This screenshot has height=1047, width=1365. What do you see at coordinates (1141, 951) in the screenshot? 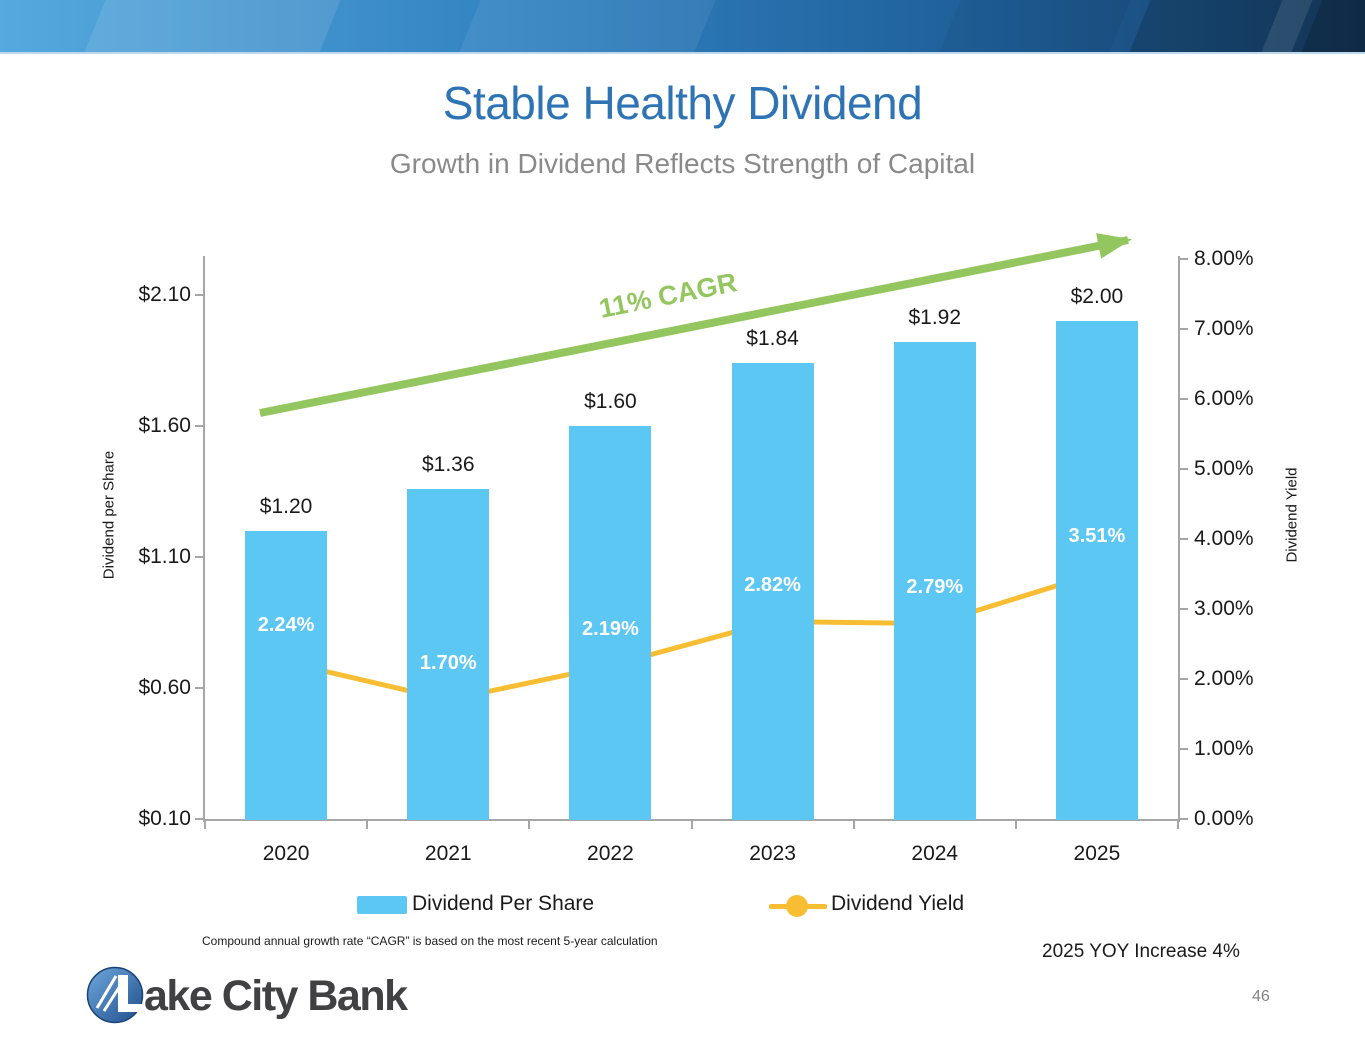
I see `yoy-increase-note: 2025 YOY Increase 4%` at bounding box center [1141, 951].